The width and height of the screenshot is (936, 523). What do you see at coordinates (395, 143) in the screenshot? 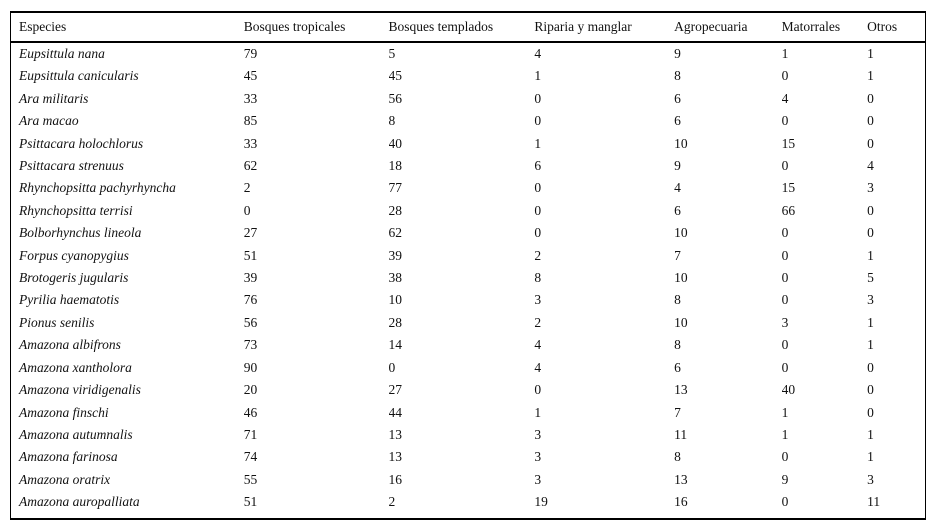
I see `value-cell: 40` at bounding box center [395, 143].